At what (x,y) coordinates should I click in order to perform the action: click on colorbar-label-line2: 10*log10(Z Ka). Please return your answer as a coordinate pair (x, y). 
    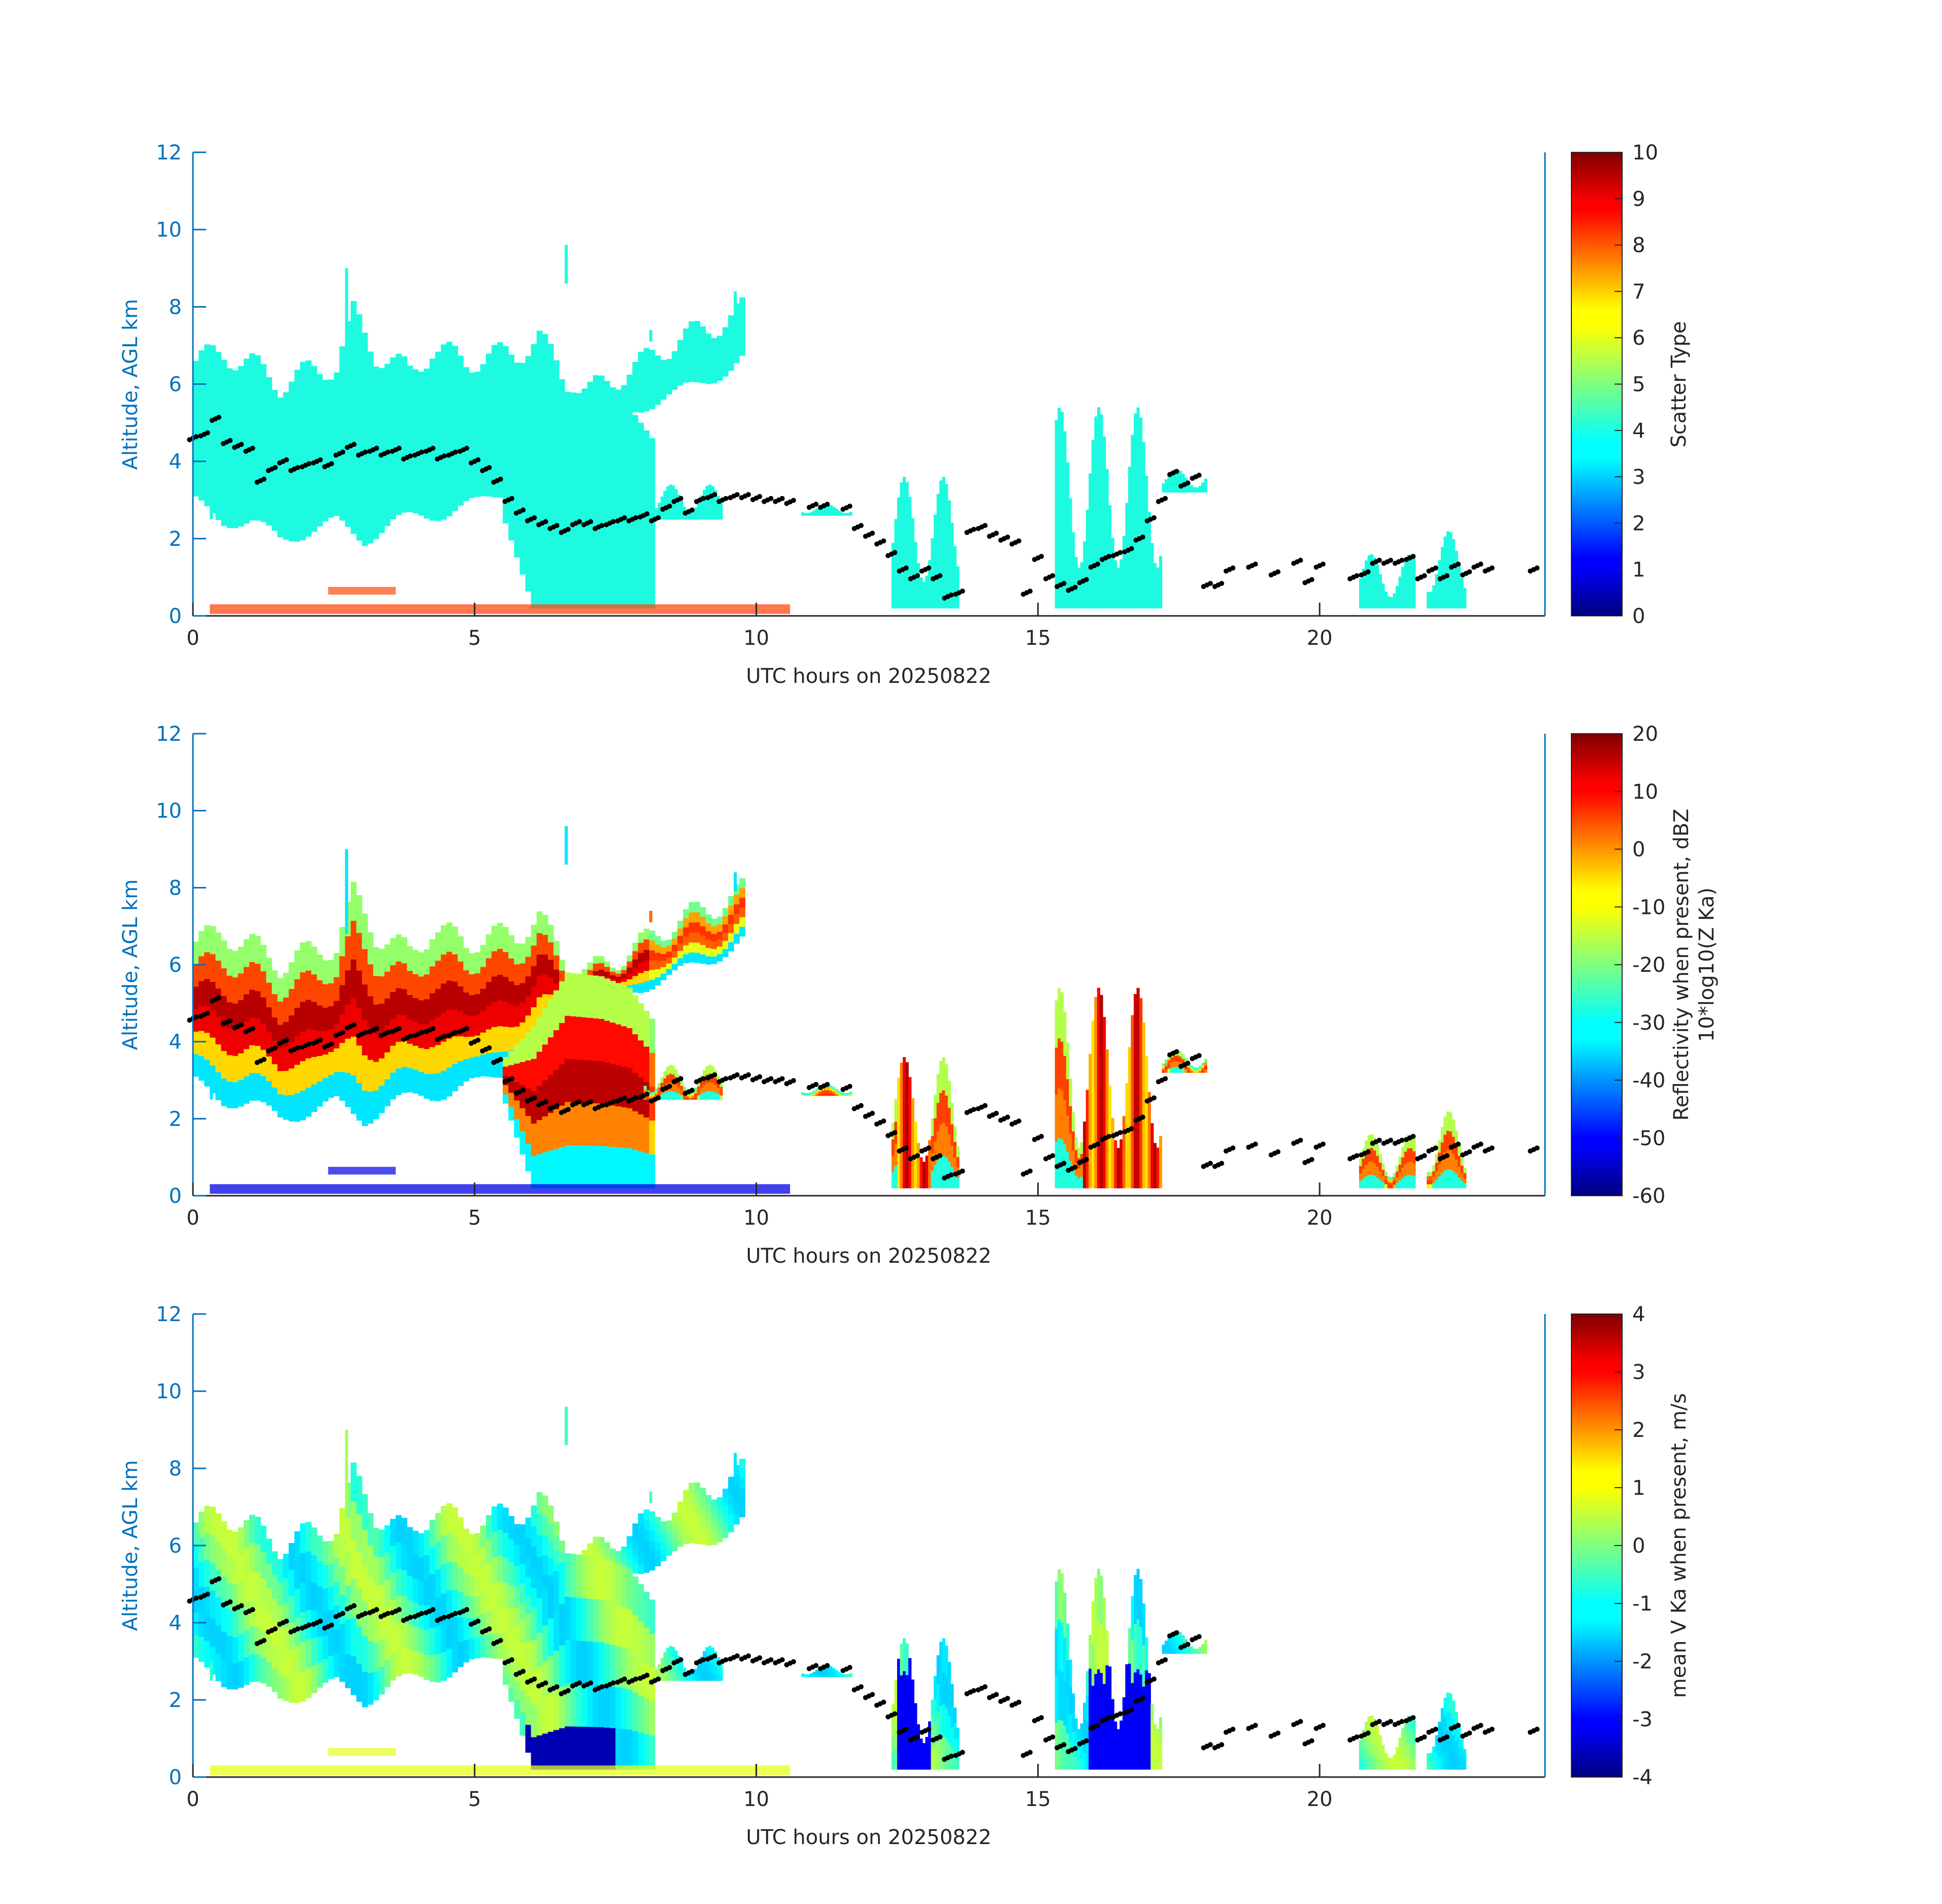
    Looking at the image, I should click on (1707, 965).